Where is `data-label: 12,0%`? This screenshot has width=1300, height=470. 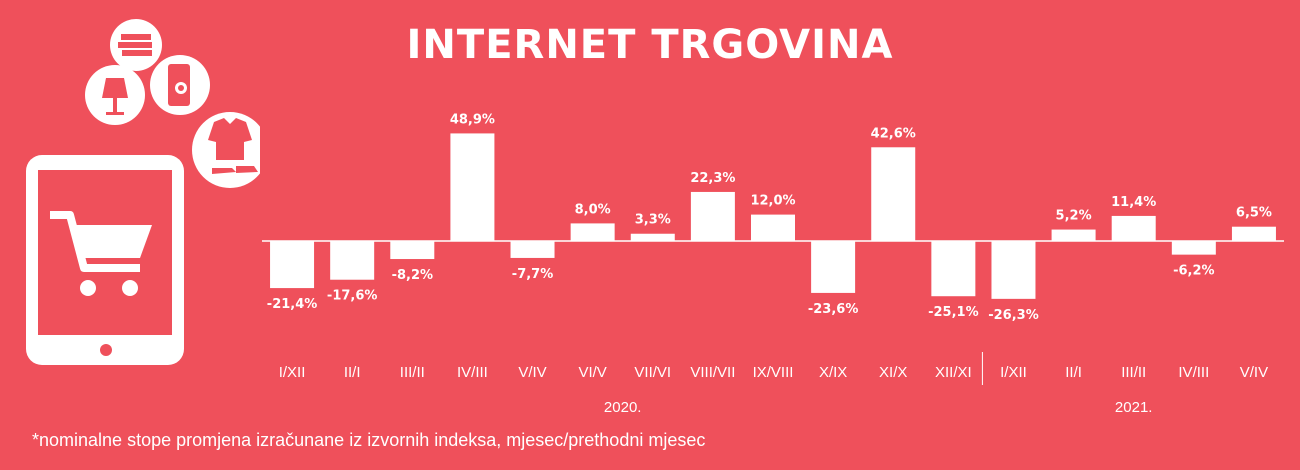
data-label: 12,0% is located at coordinates (772, 201).